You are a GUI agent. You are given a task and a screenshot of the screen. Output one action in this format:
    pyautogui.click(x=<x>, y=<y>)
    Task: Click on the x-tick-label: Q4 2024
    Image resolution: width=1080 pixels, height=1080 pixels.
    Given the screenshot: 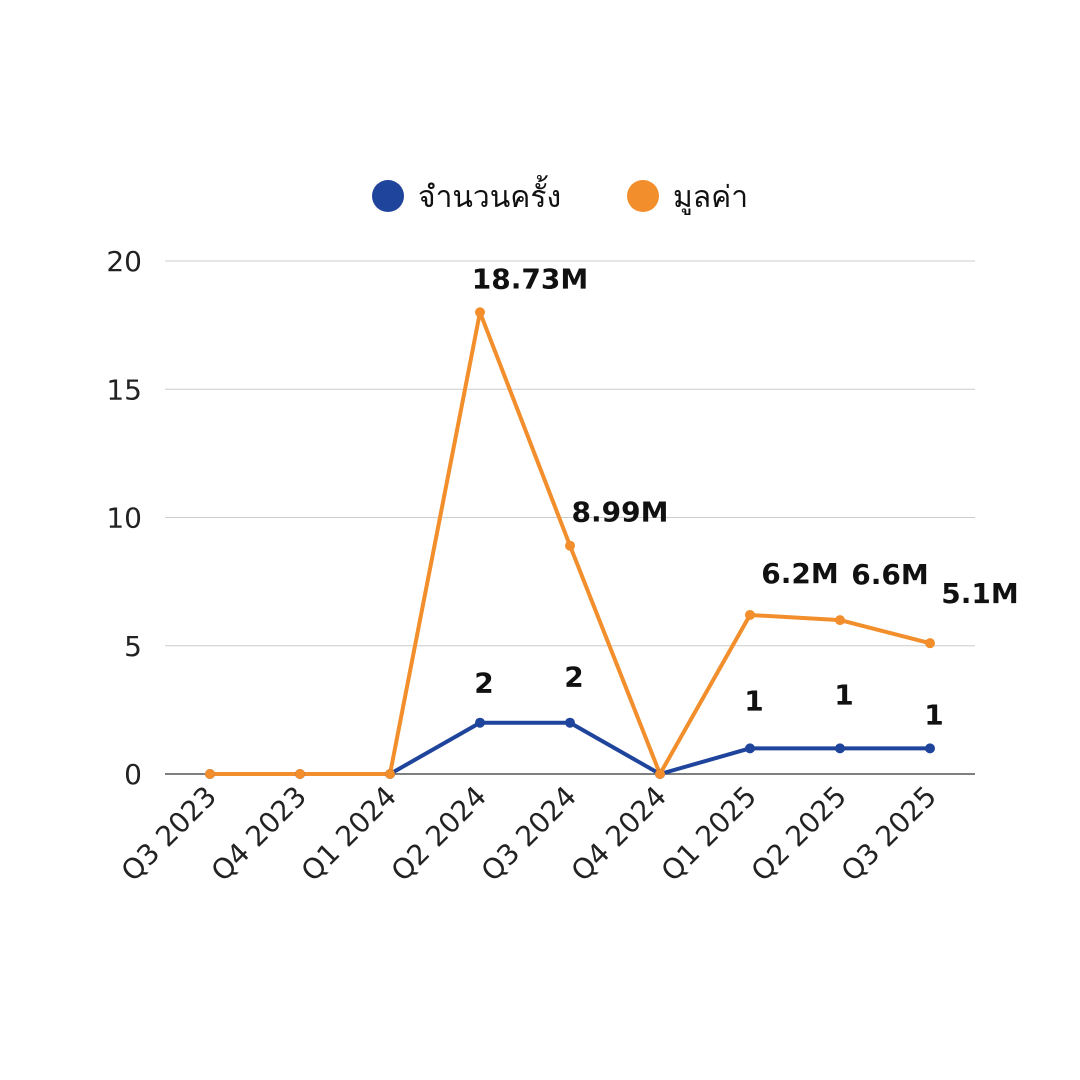 What is the action you would take?
    pyautogui.click(x=619, y=834)
    